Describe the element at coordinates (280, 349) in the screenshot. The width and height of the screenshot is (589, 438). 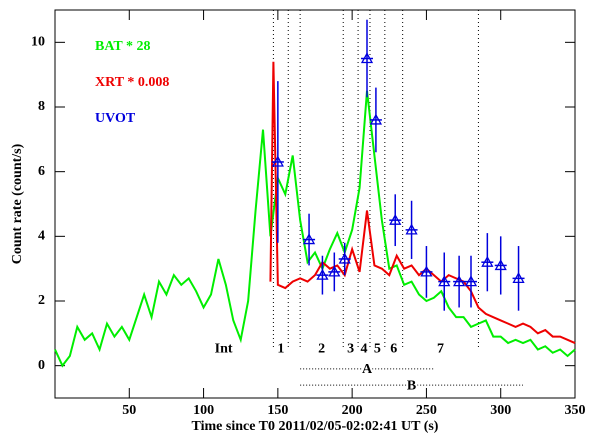
I see `segment-label: 1` at that location.